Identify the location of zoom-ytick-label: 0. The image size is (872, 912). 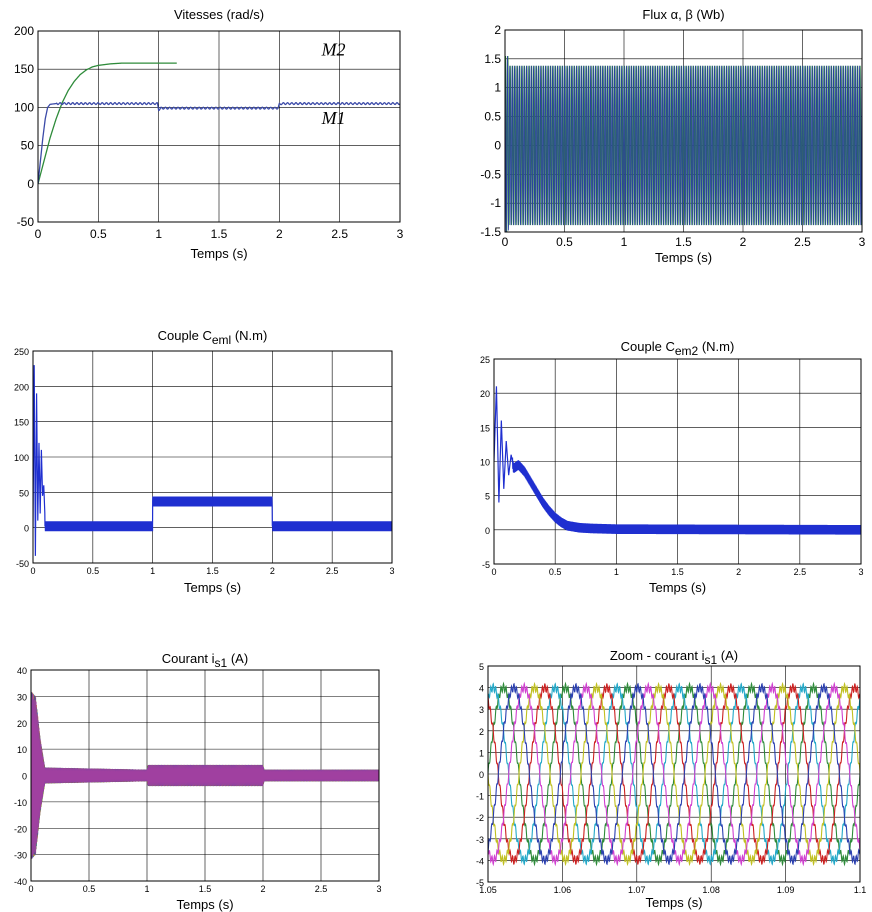
(481, 775).